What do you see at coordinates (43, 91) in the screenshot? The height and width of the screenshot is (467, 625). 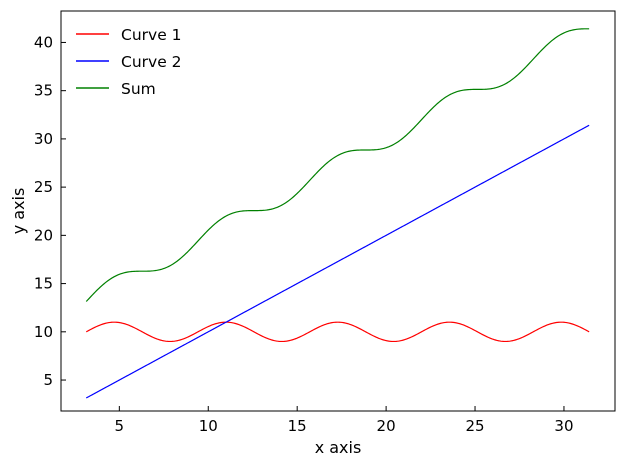 I see `y-tick-label: 35` at bounding box center [43, 91].